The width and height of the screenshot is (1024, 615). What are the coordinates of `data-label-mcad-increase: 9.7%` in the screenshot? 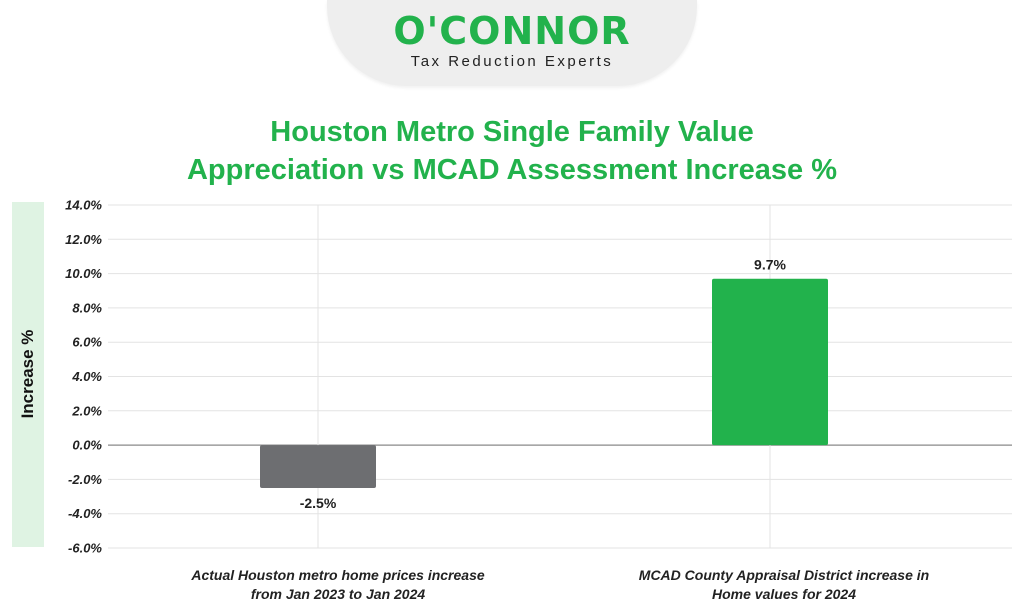 It's located at (770, 265).